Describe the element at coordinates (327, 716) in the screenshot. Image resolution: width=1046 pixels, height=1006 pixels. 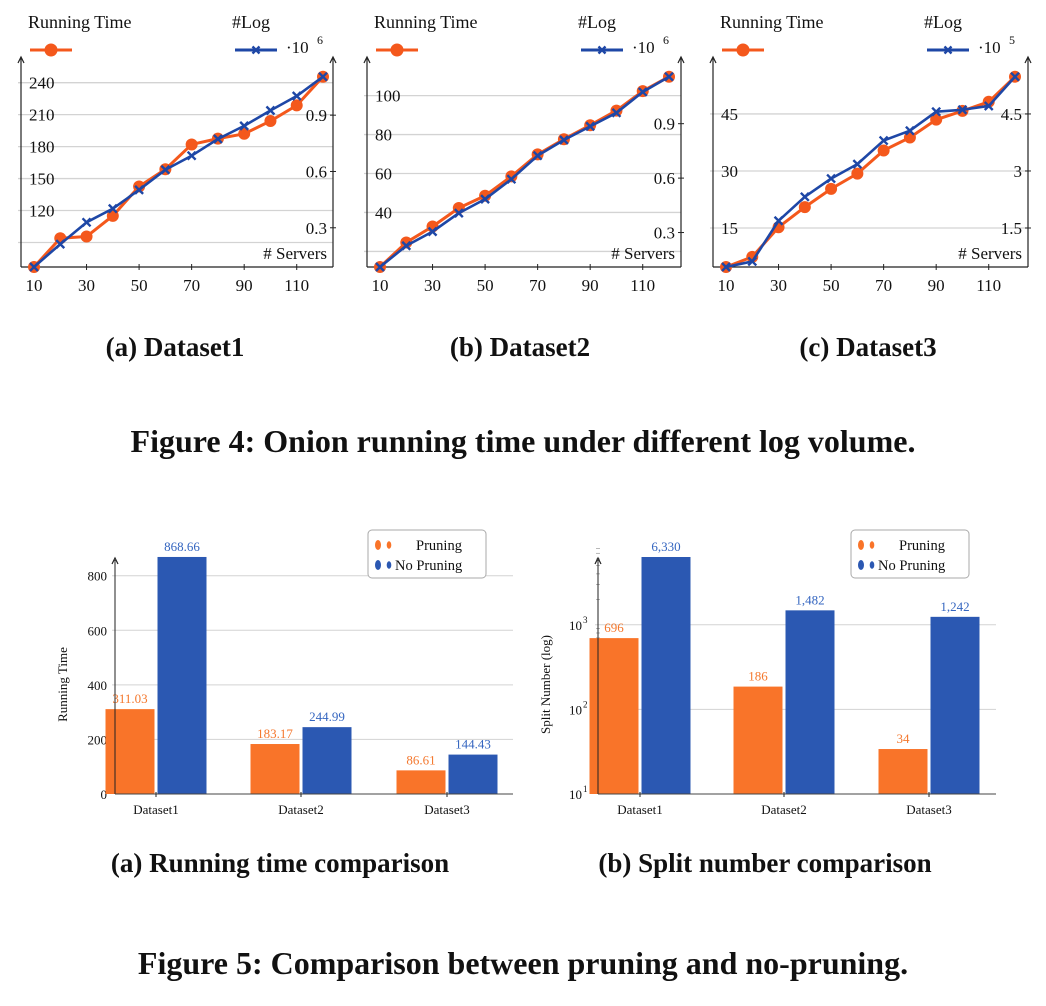
I see `no-pruning-value-label: 244.99` at that location.